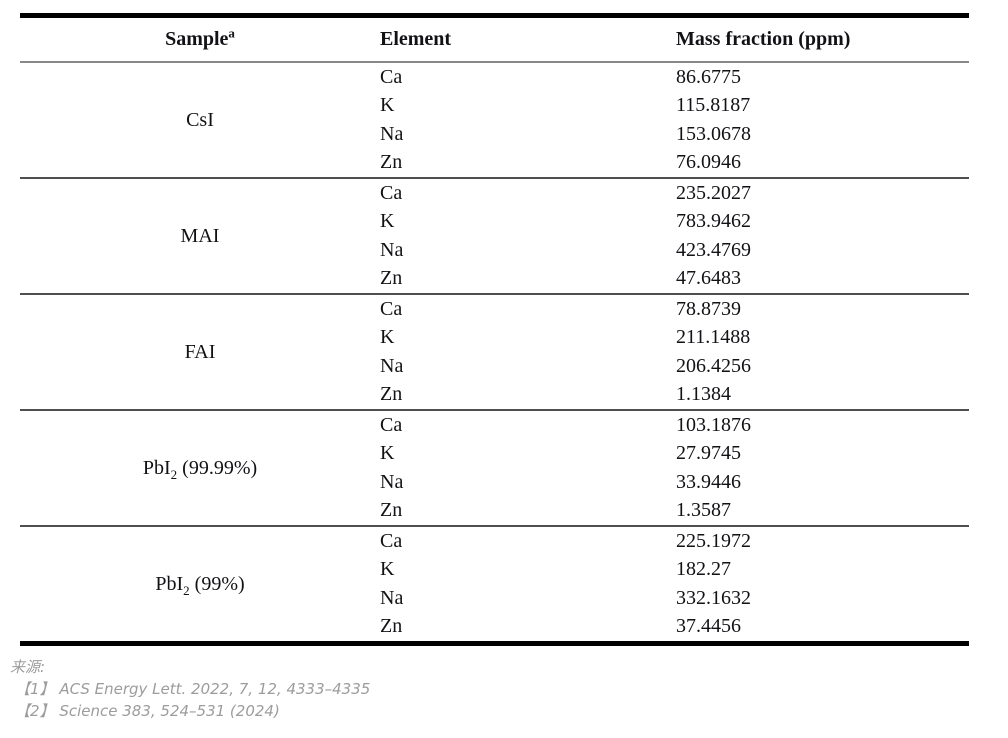 This screenshot has height=738, width=1008. What do you see at coordinates (494, 105) in the screenshot?
I see `table-row: K 115.8187` at bounding box center [494, 105].